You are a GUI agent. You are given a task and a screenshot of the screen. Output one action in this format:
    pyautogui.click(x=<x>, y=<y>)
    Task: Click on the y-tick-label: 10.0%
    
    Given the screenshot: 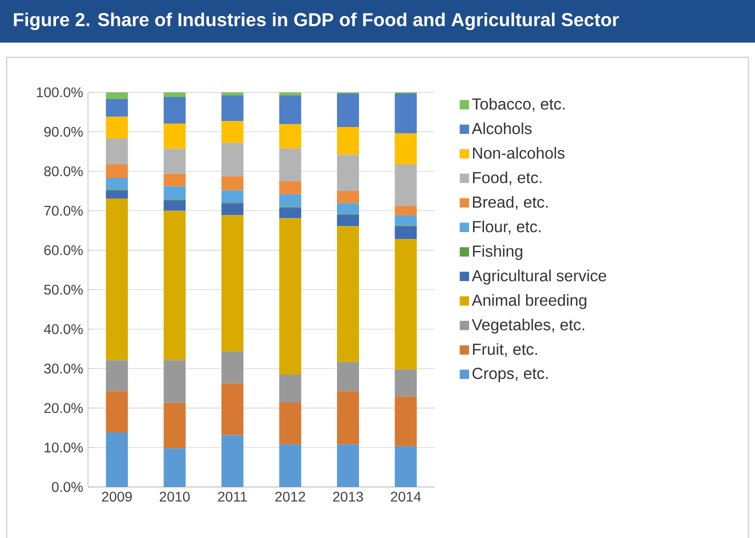 What is the action you would take?
    pyautogui.click(x=63, y=447)
    